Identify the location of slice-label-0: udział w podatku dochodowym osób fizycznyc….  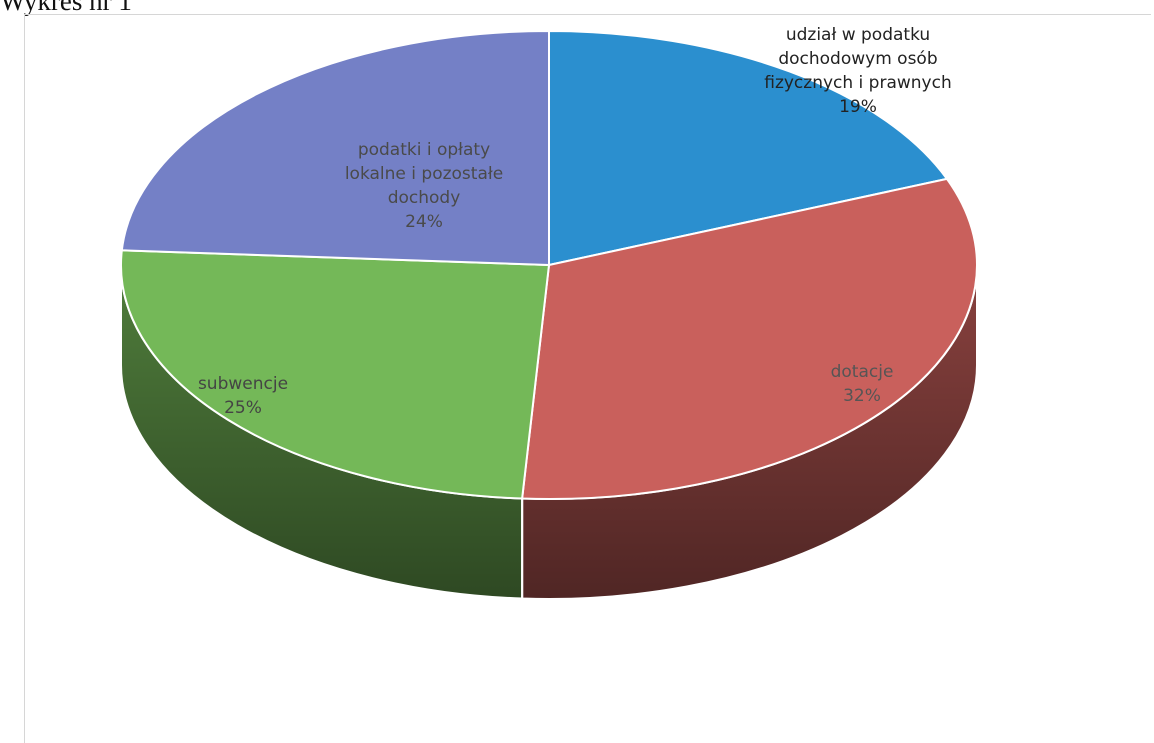
(858, 71).